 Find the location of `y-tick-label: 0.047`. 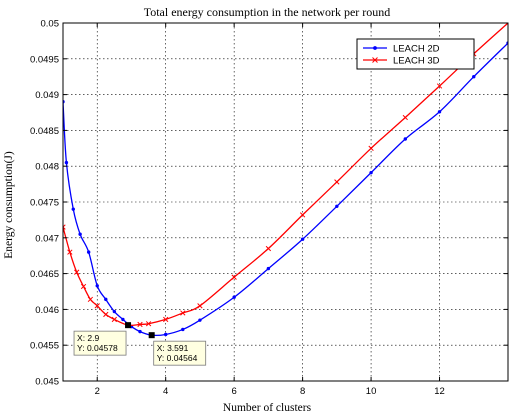

y-tick-label: 0.047 is located at coordinates (47, 238).